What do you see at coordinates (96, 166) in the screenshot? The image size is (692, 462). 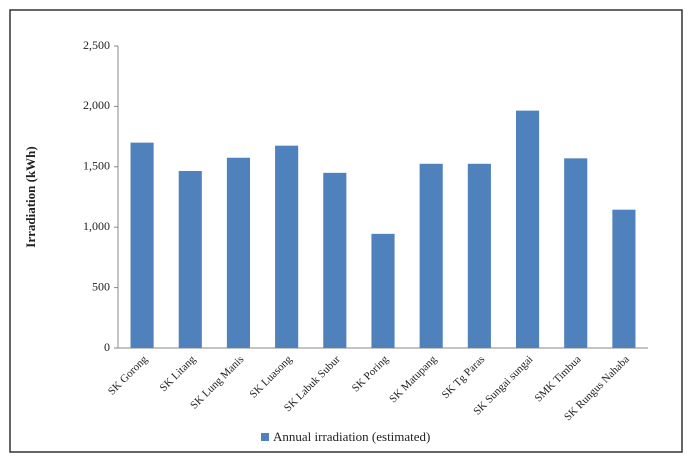 I see `y-tick-label: 1,500` at bounding box center [96, 166].